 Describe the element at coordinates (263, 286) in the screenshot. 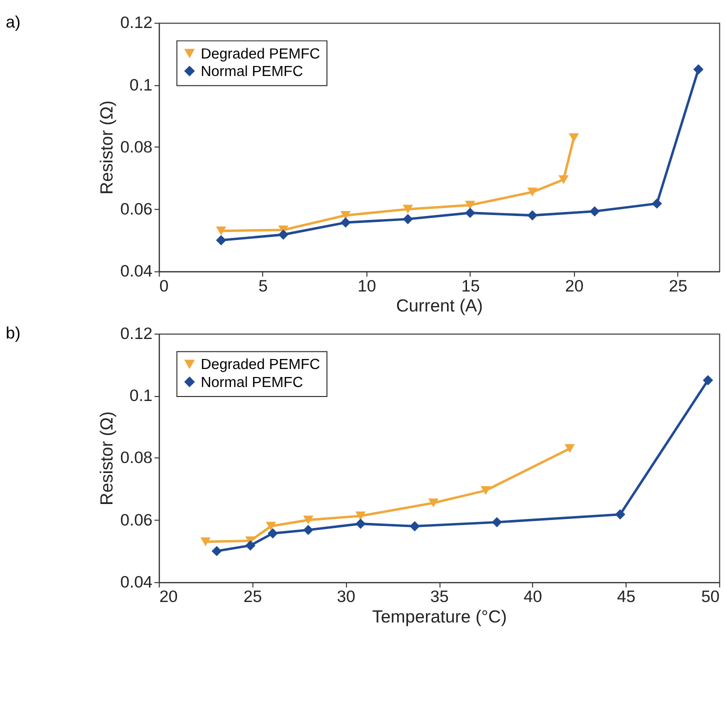

I see `x-tick-label: 5` at that location.